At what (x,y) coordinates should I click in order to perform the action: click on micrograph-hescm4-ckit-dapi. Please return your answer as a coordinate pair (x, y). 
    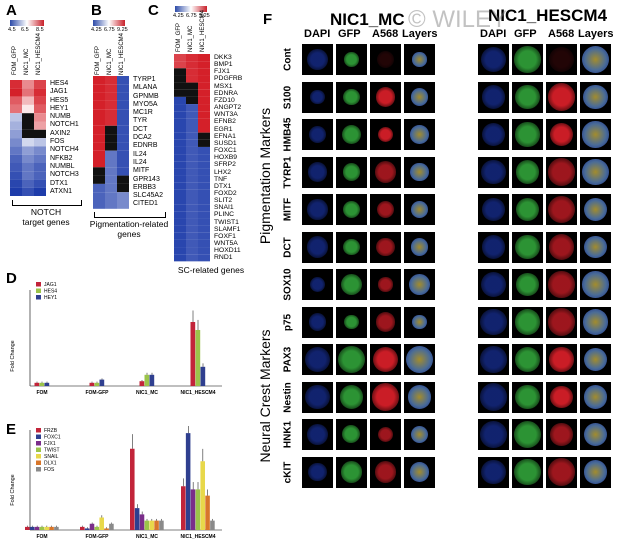
    Looking at the image, I should click on (493, 472).